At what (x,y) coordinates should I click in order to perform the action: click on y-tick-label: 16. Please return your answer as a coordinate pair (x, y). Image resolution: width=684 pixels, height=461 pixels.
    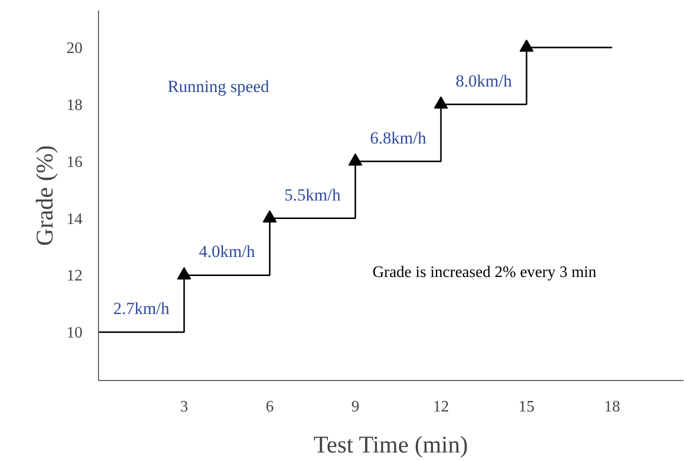
    Looking at the image, I should click on (74, 162).